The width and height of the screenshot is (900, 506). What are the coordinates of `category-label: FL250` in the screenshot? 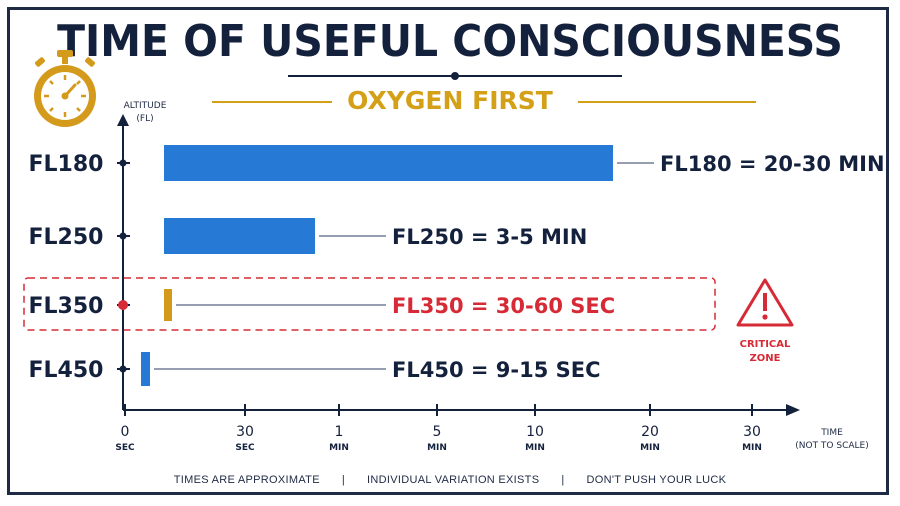 It's located at (66, 237).